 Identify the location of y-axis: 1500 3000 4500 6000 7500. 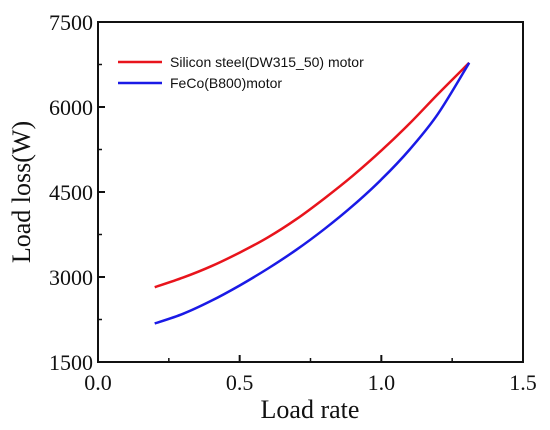
(77, 192).